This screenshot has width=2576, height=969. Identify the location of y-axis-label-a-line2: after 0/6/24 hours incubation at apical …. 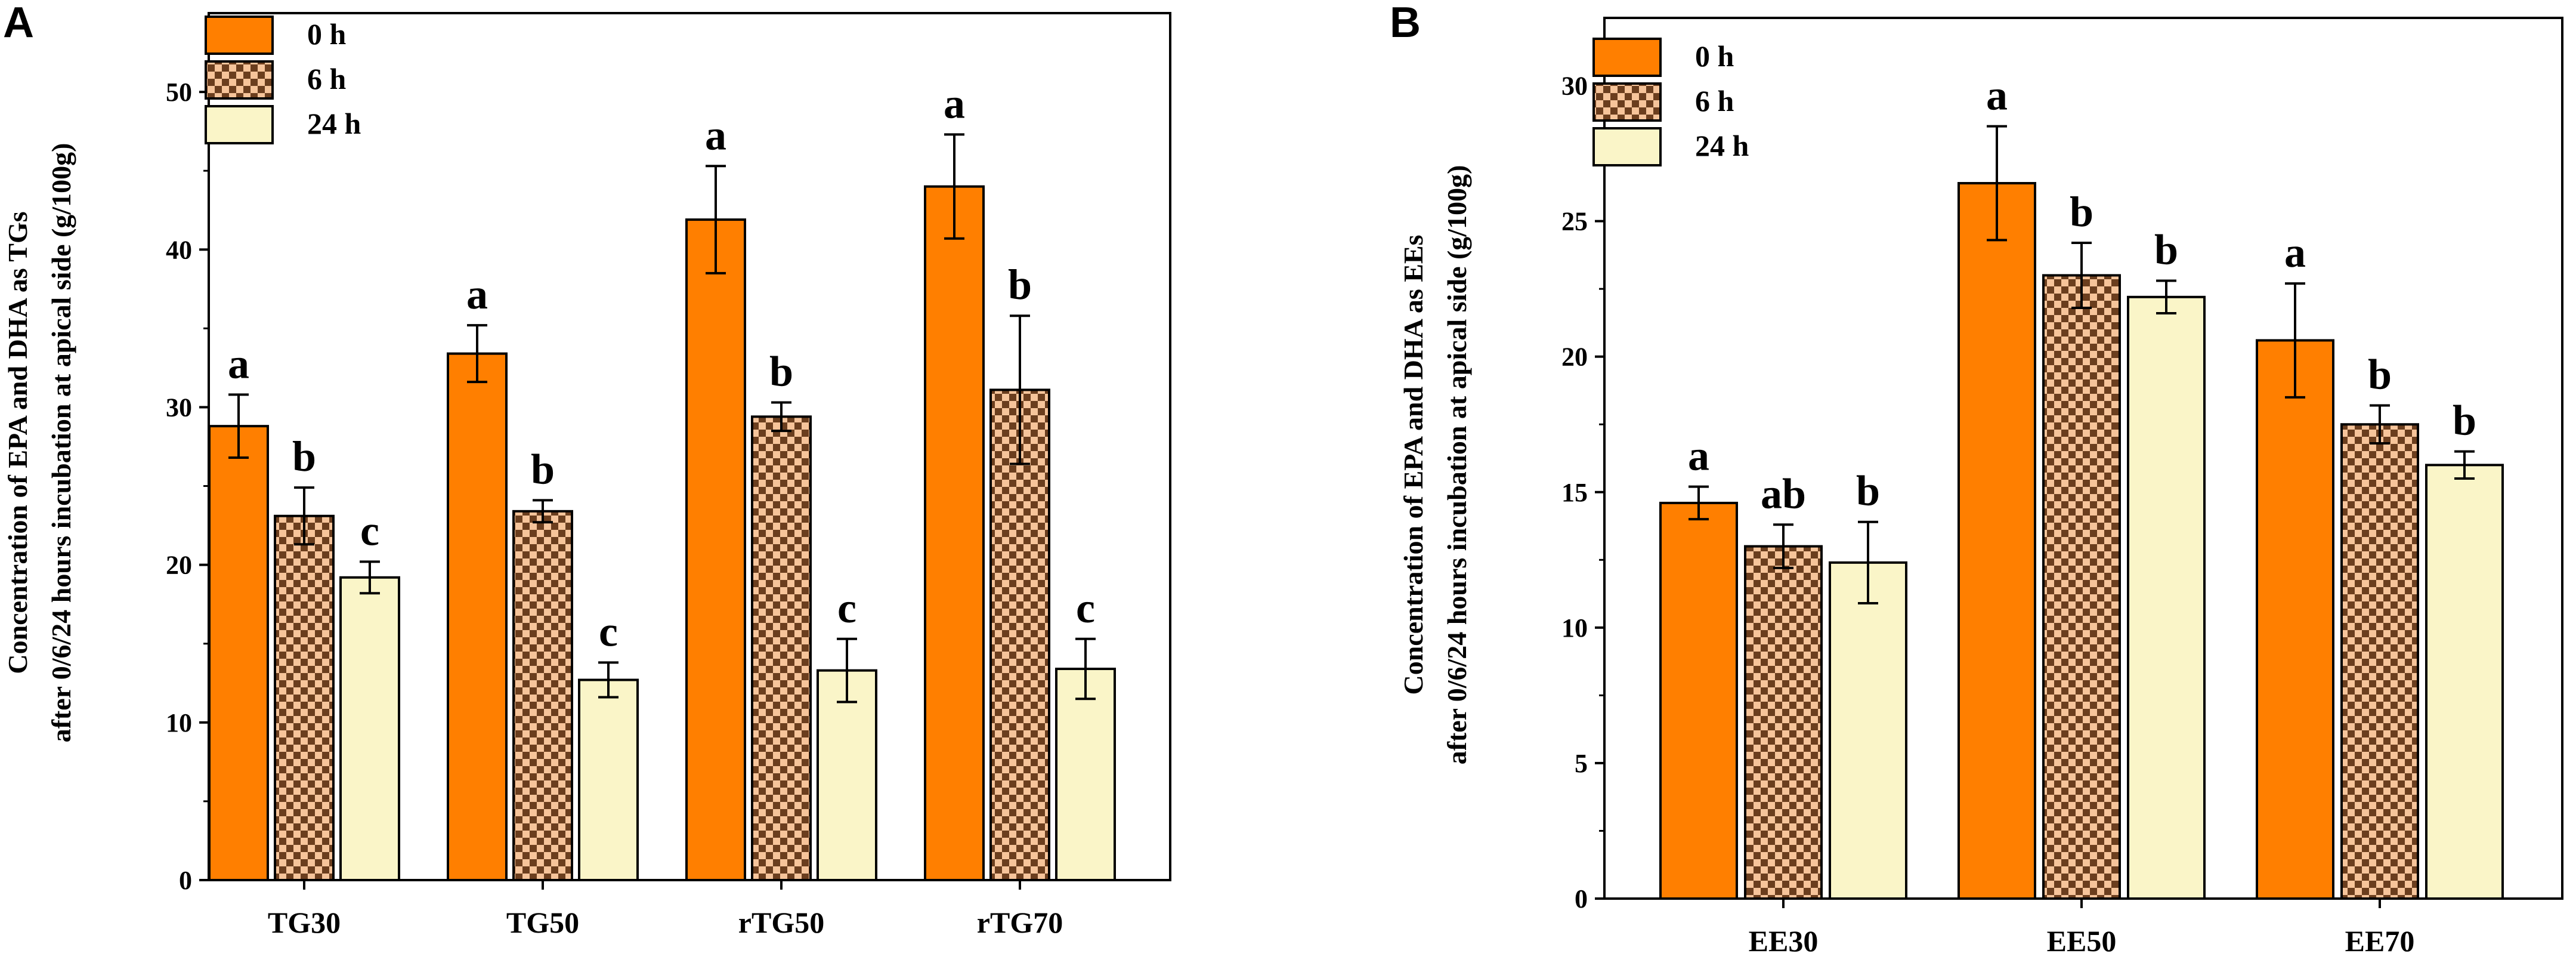
(61, 443).